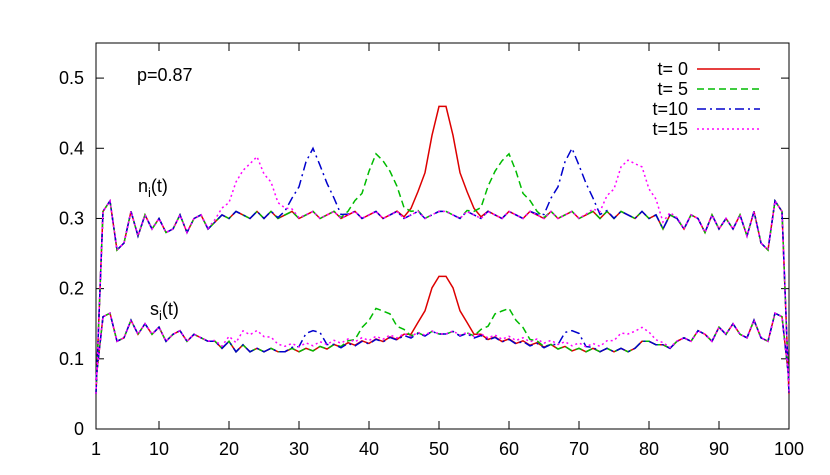 The height and width of the screenshot is (475, 830). I want to click on x-tick-label: 70, so click(579, 449).